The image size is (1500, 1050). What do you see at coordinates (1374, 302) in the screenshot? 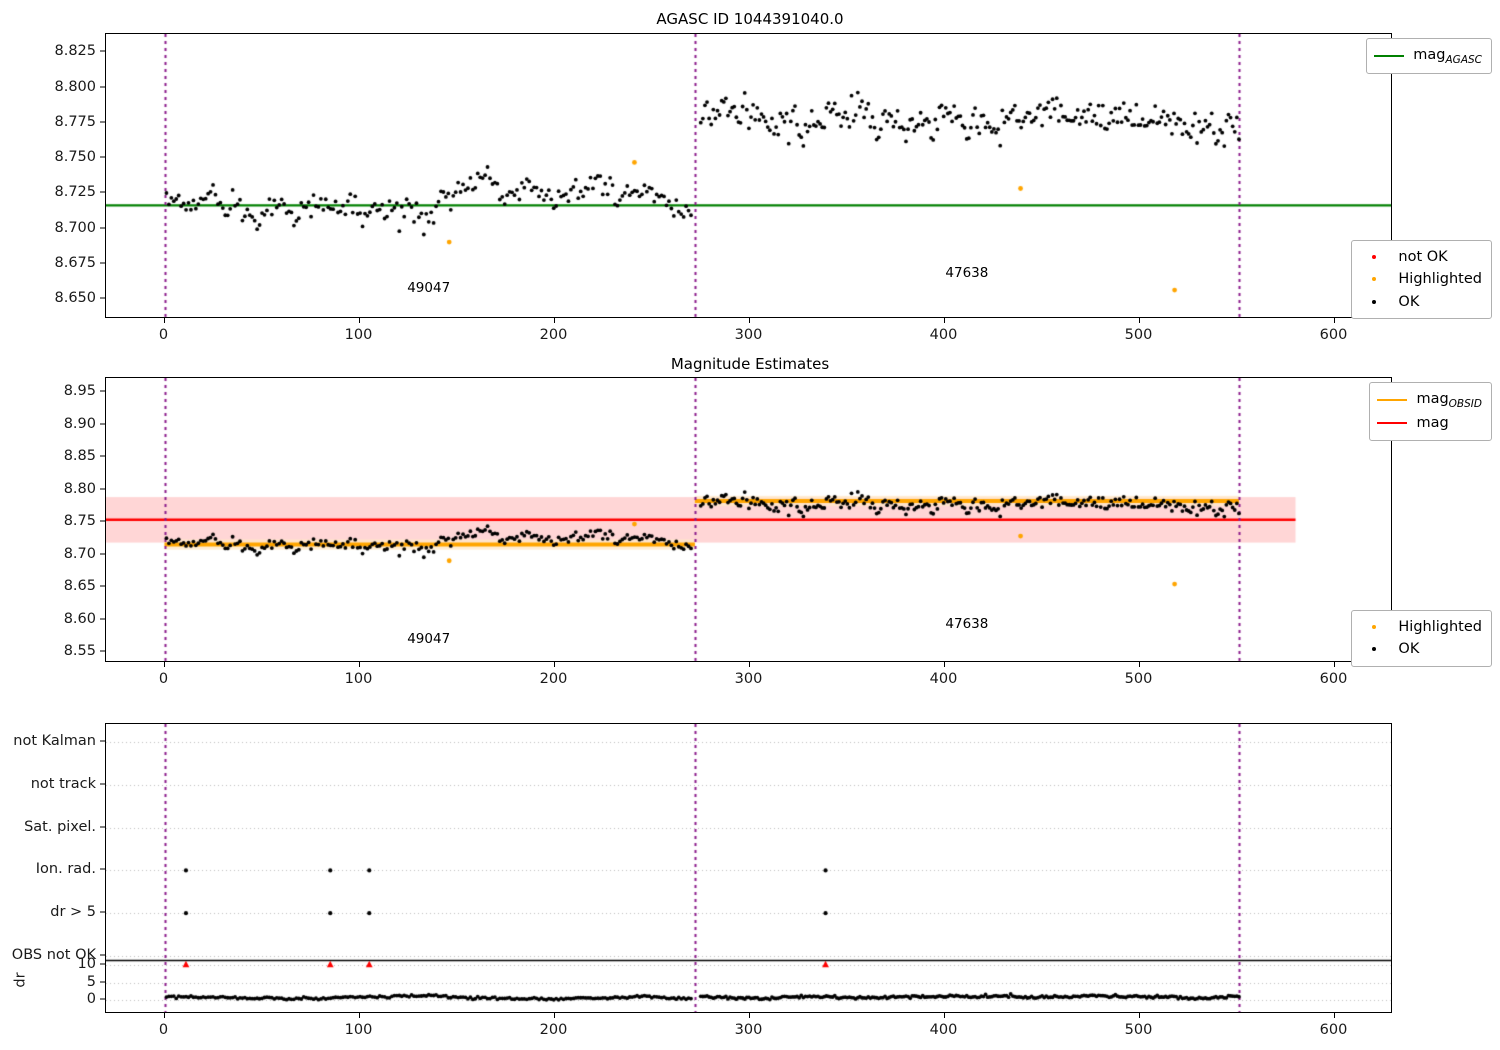
I see `black-dot-icon` at bounding box center [1374, 302].